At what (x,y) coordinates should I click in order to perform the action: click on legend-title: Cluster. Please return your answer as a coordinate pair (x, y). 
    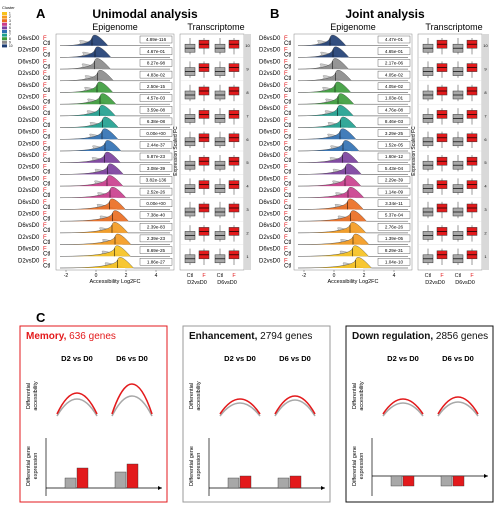
    Looking at the image, I should click on (8, 7).